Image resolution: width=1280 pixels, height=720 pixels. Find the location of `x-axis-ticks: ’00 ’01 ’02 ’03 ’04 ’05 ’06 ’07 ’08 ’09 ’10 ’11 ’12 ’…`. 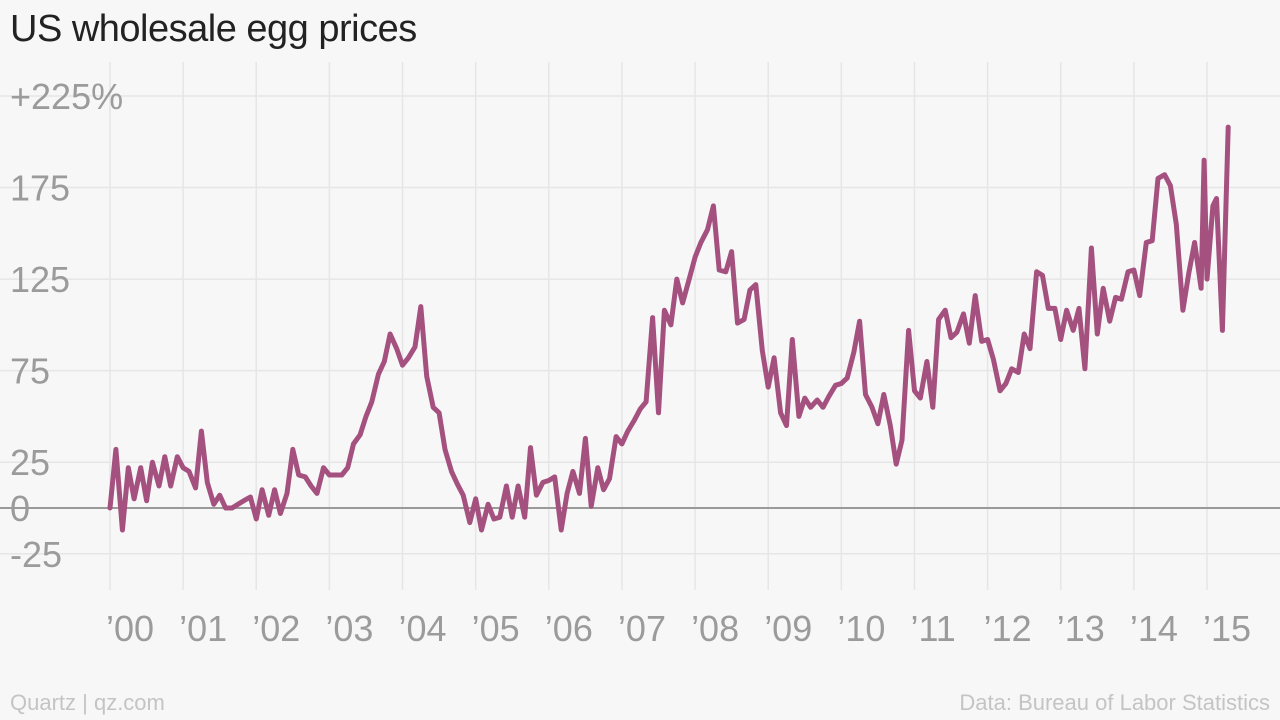

x-axis-ticks: ’00 ’01 ’02 ’03 ’04 ’05 ’06 ’07 ’08 ’09 ’10 ’11 ’12 ’… is located at coordinates (678, 628).